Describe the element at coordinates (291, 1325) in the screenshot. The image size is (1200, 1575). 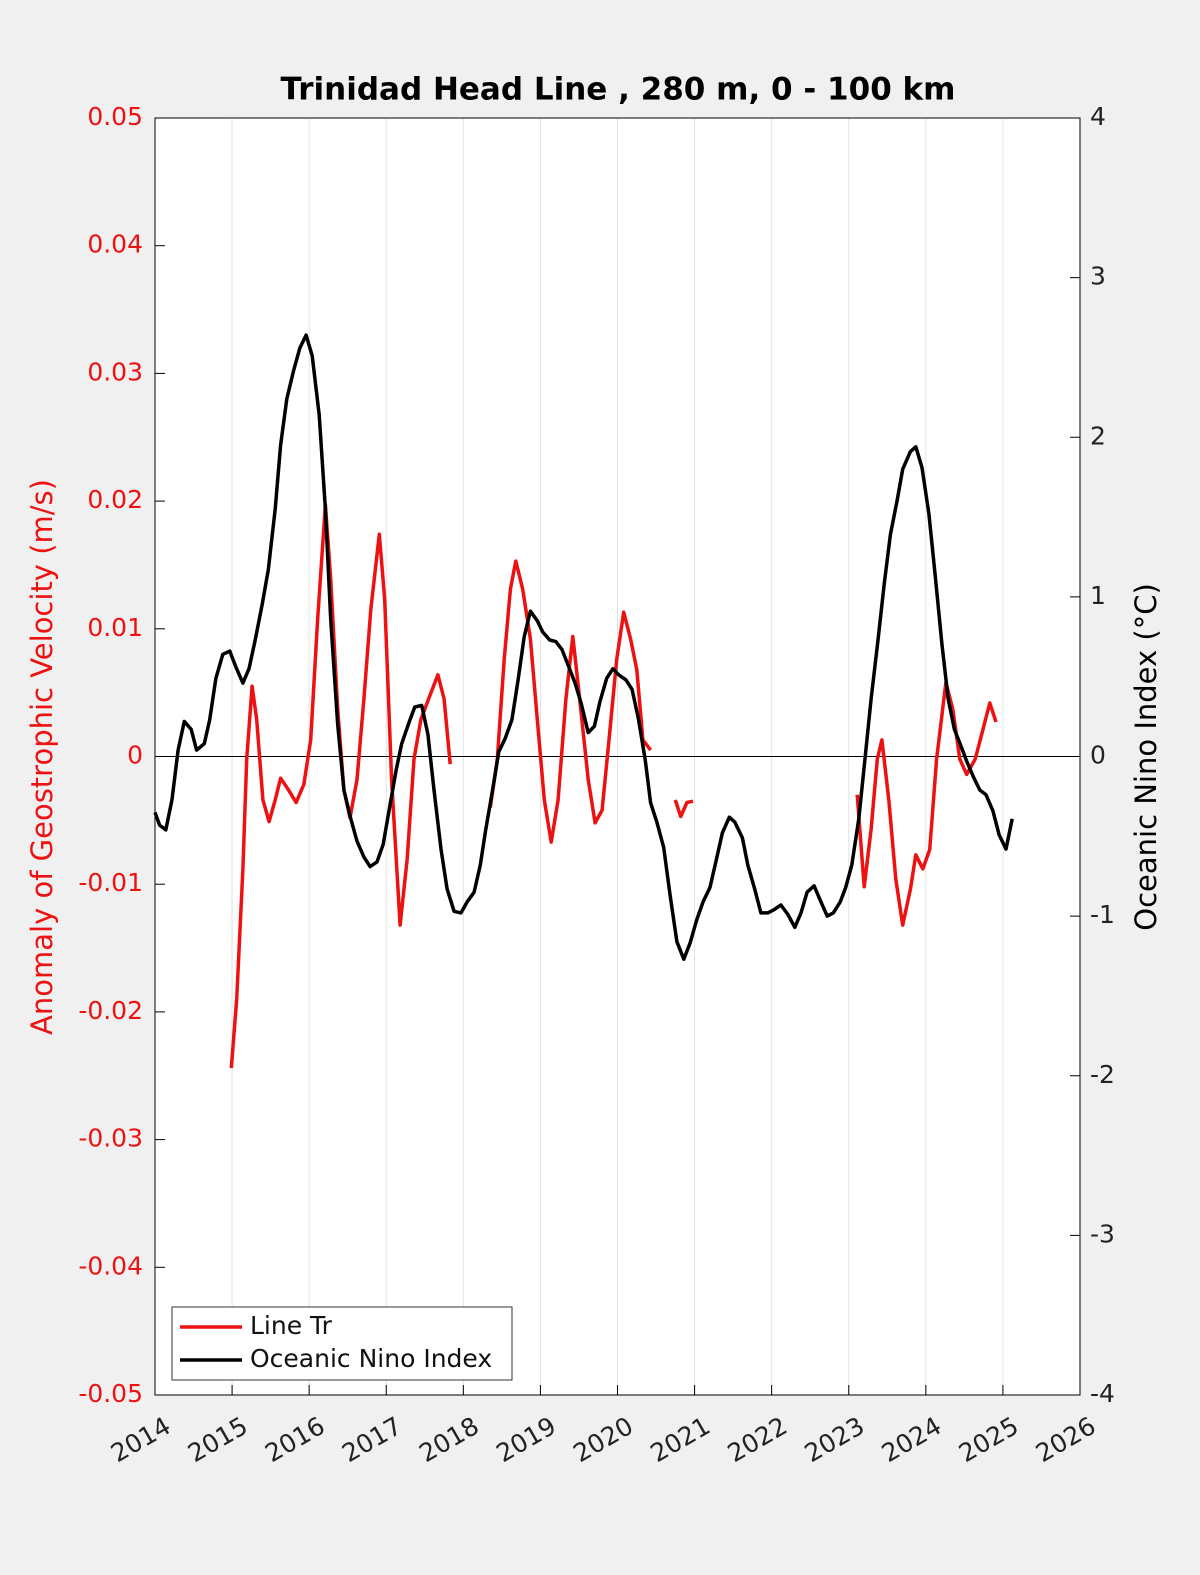
I see `legend-label: Line Tr` at that location.